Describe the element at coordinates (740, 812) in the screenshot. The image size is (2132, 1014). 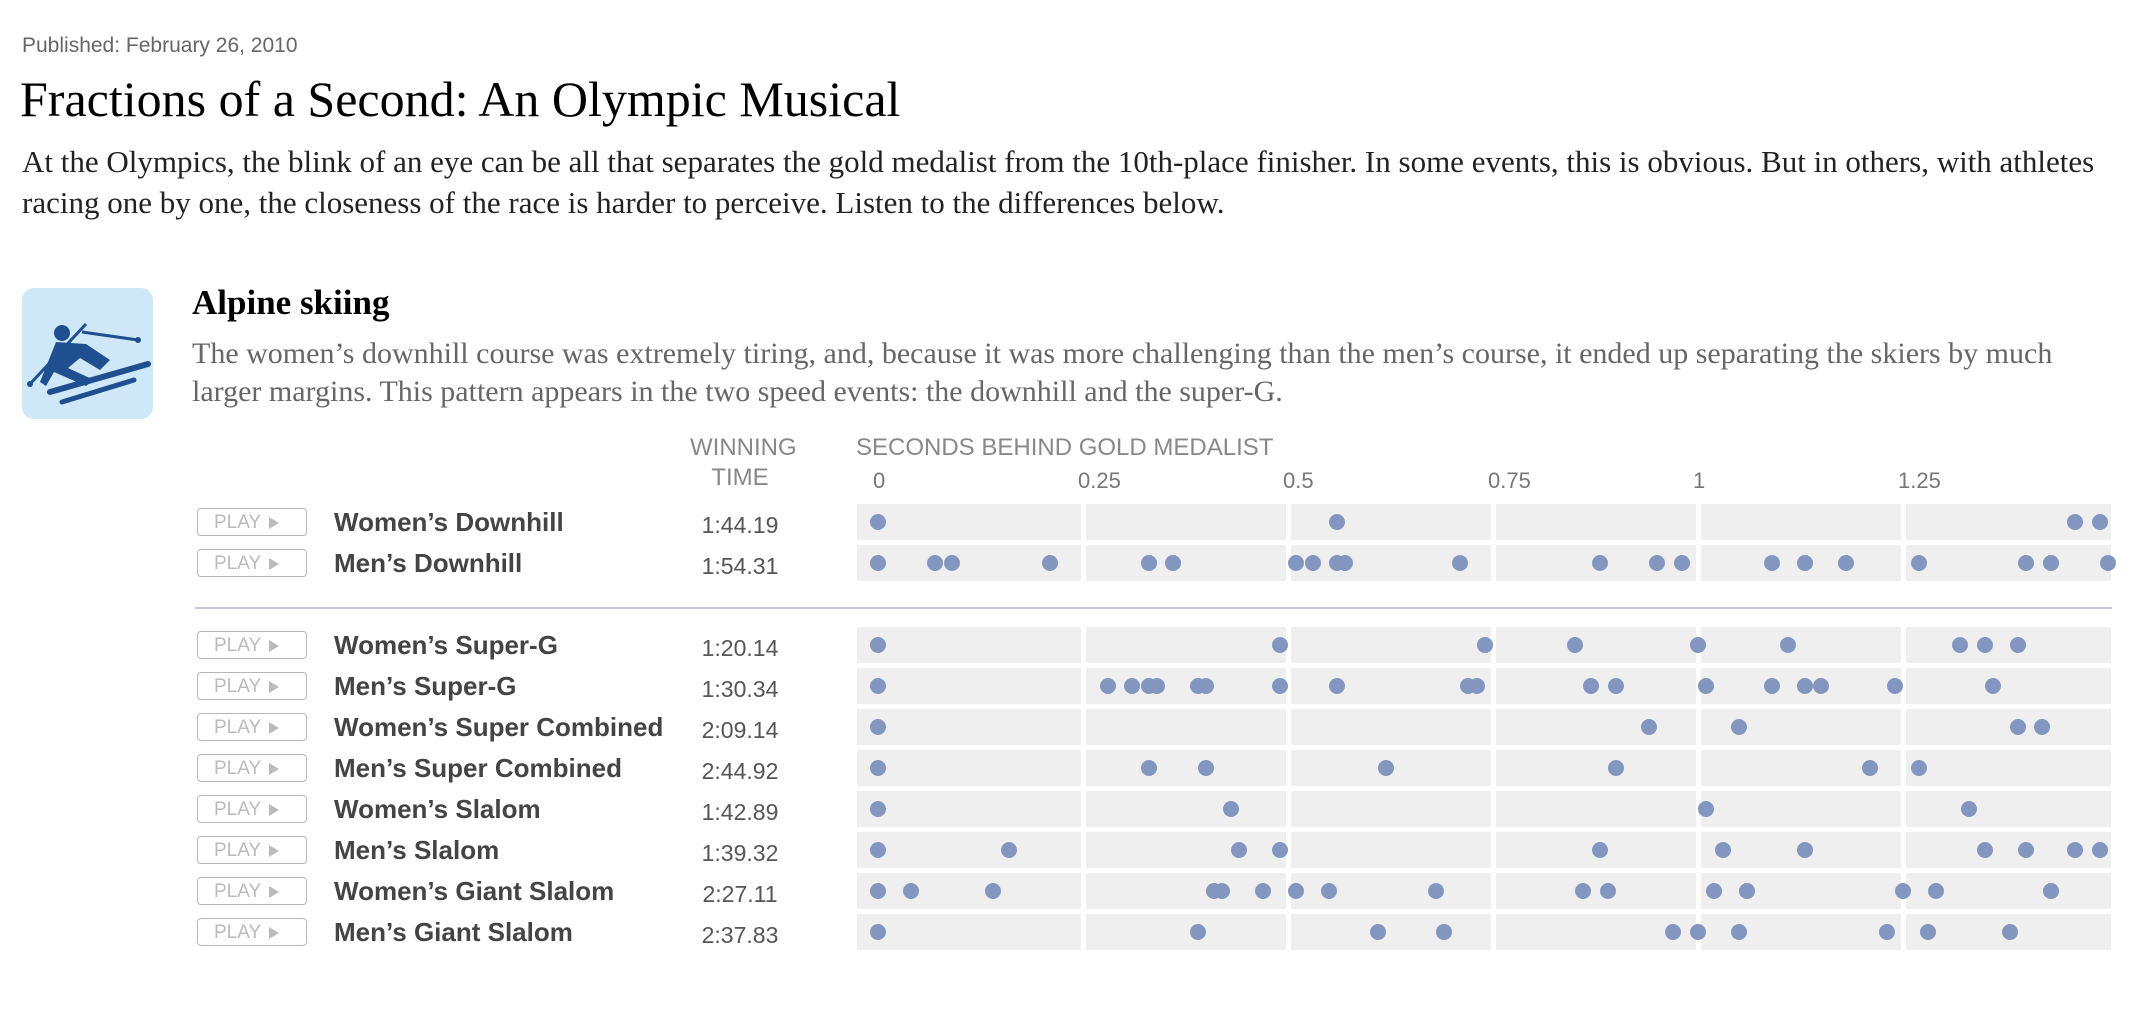
I see `winning-time: 1:42.89` at that location.